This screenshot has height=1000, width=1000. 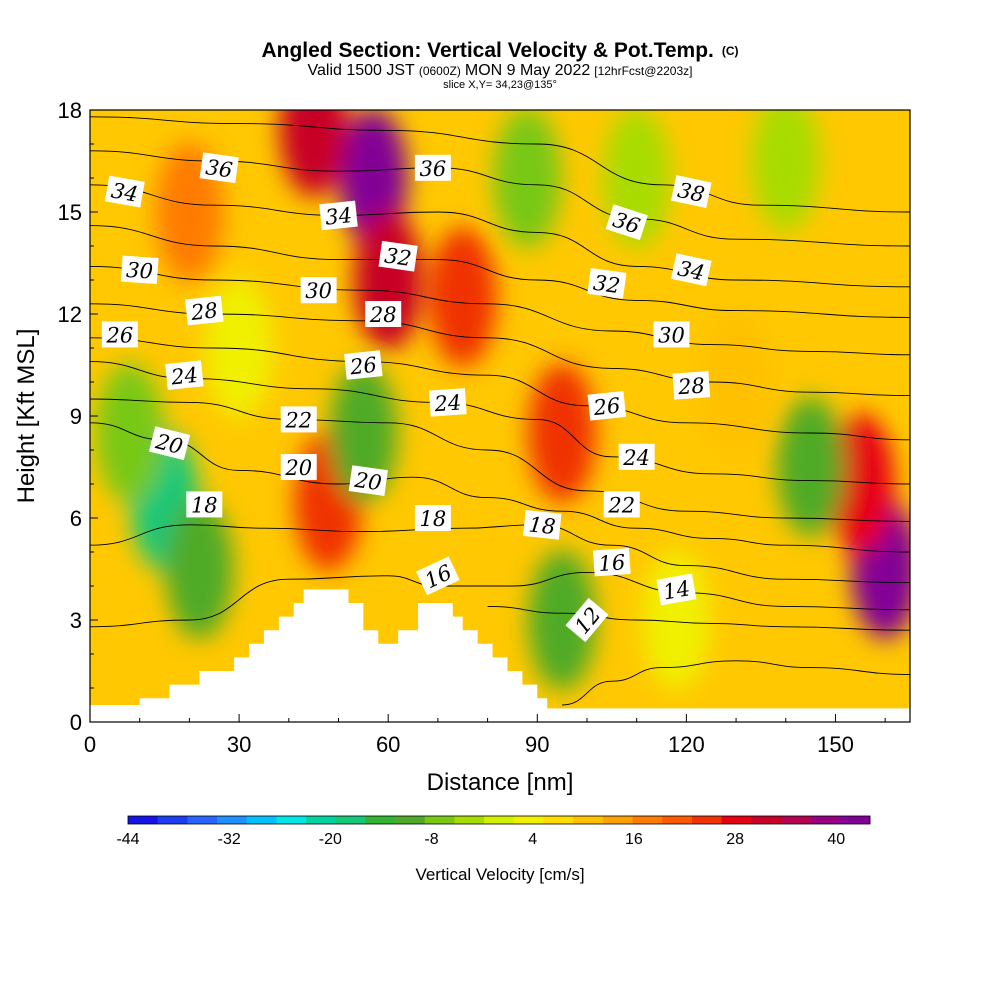 I want to click on x-tick-label: 0, so click(x=90, y=744).